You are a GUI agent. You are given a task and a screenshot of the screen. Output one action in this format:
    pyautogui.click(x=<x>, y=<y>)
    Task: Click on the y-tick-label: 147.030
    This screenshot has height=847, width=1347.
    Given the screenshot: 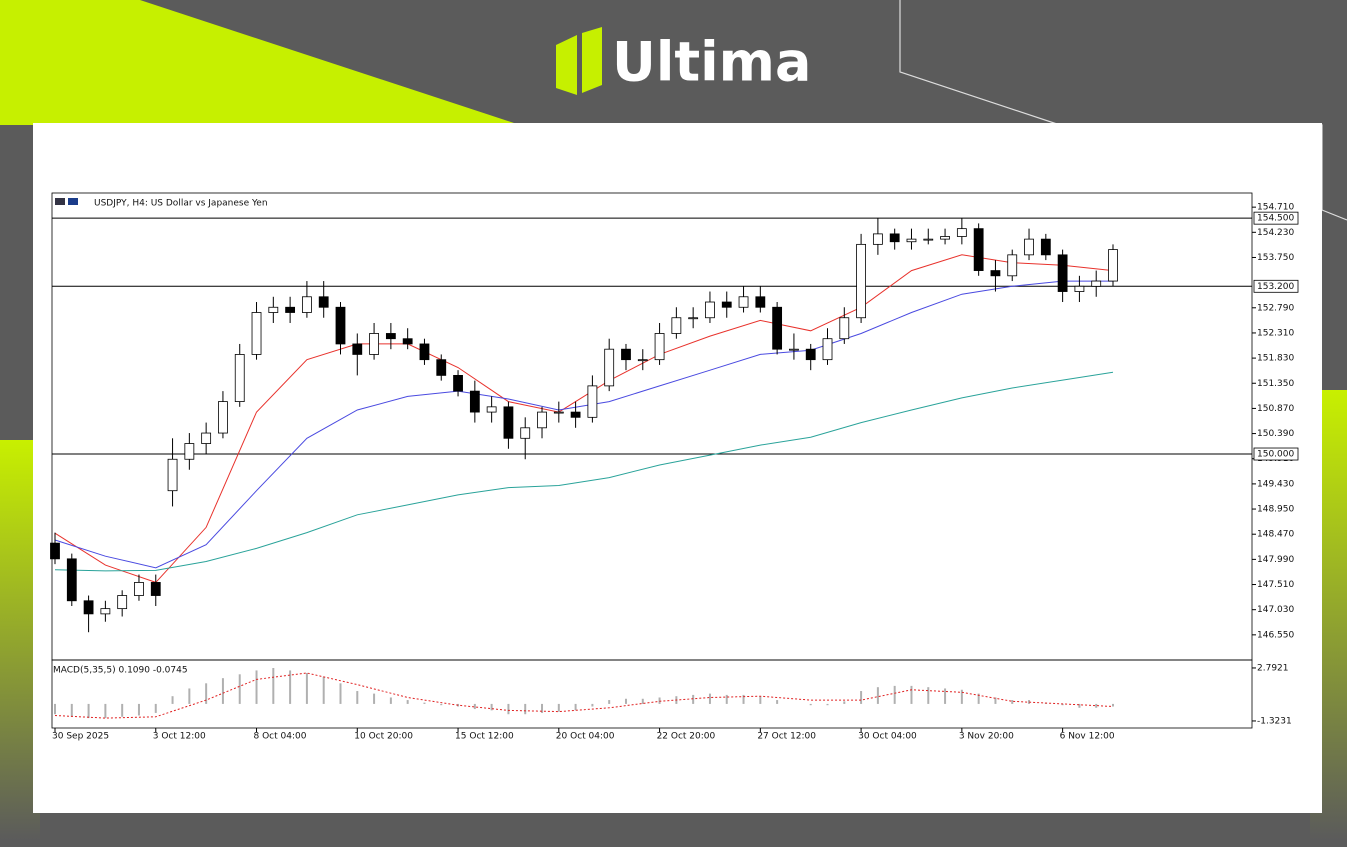 What is the action you would take?
    pyautogui.click(x=1275, y=610)
    